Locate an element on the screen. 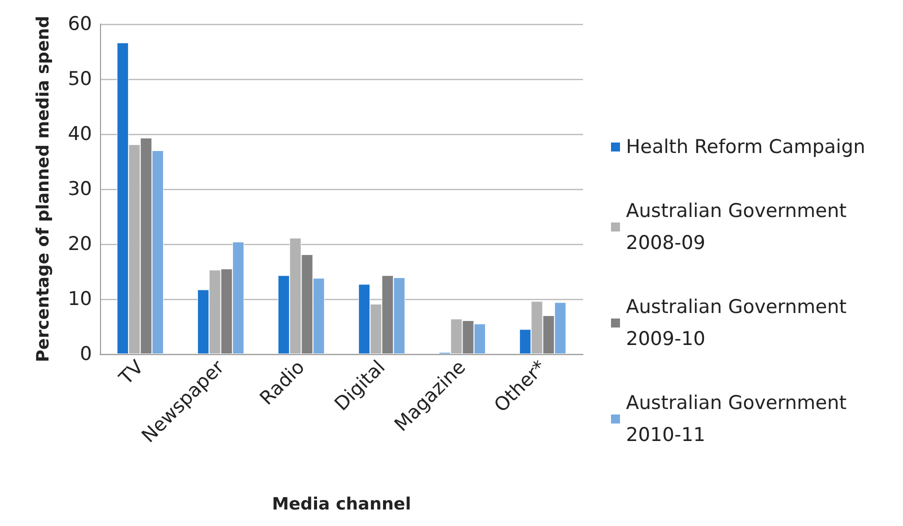 The width and height of the screenshot is (903, 526). y-tick-label: 10 is located at coordinates (80, 299).